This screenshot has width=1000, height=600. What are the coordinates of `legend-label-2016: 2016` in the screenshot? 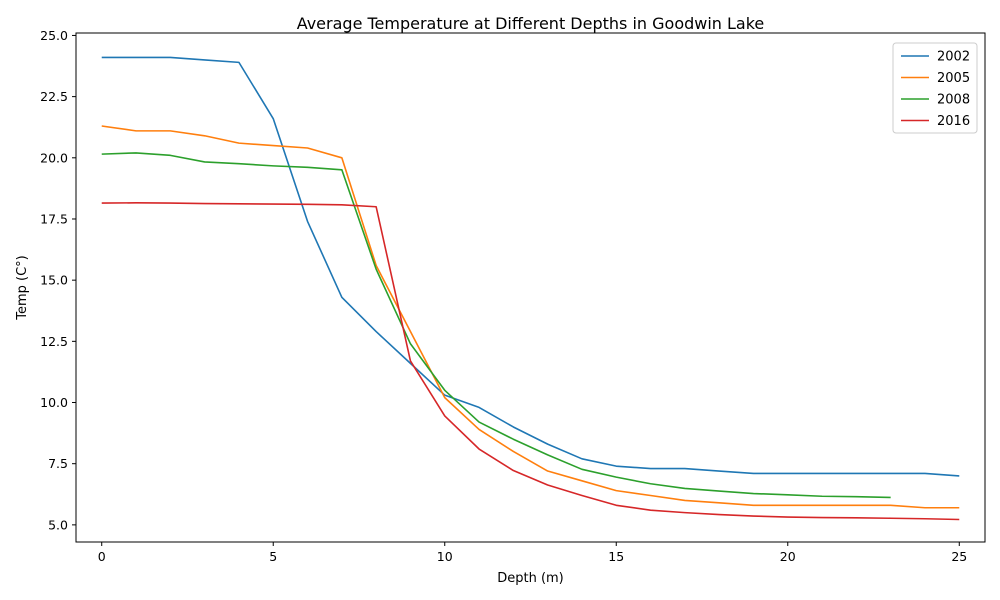 It's located at (953, 121).